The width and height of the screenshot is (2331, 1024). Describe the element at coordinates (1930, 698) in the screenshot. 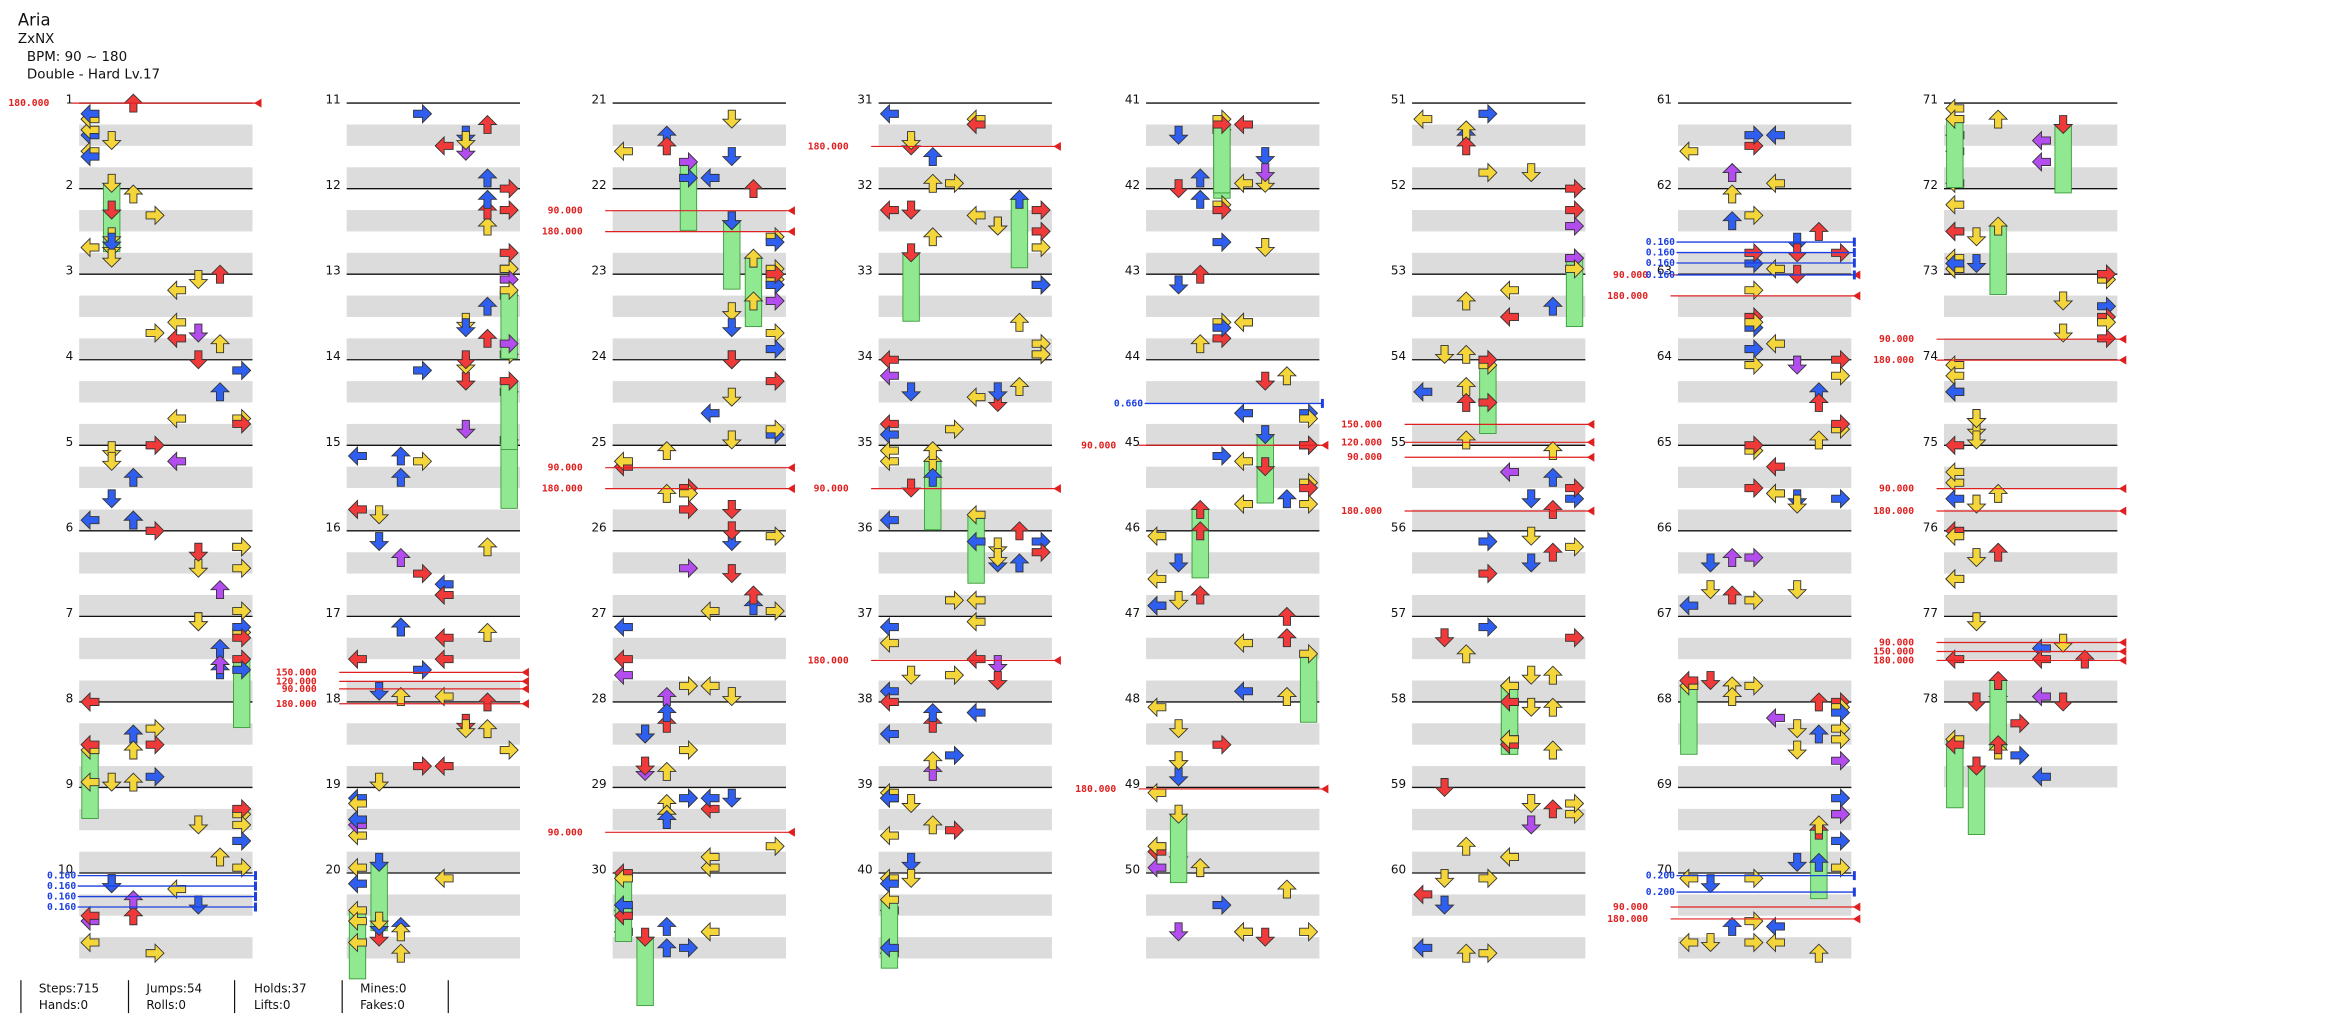

I see `measure-number: 78` at that location.